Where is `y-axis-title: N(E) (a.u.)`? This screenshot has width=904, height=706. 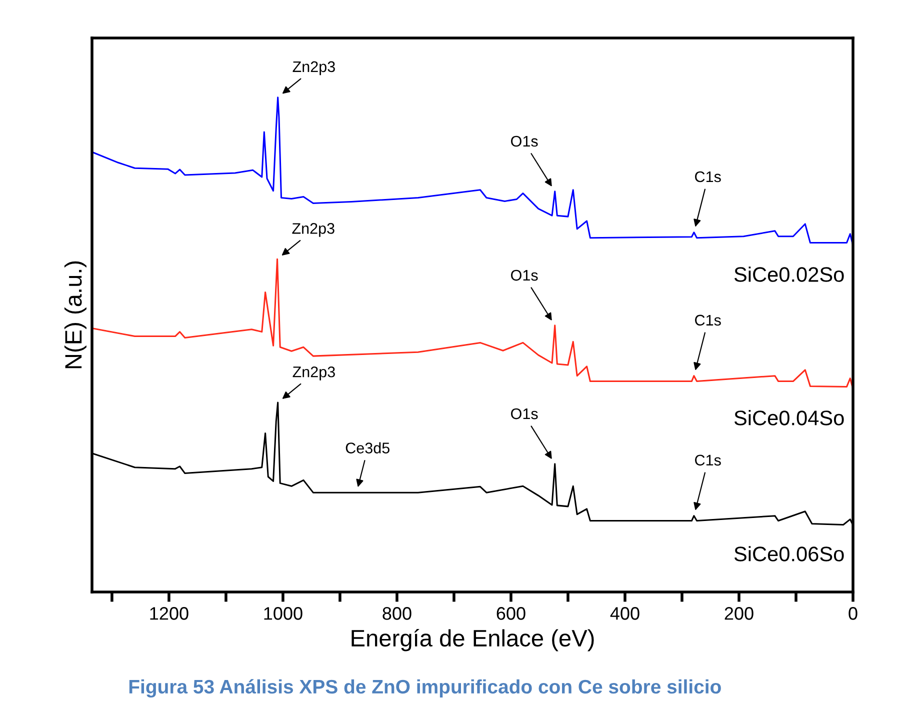
y-axis-title: N(E) (a.u.) is located at coordinates (75, 314).